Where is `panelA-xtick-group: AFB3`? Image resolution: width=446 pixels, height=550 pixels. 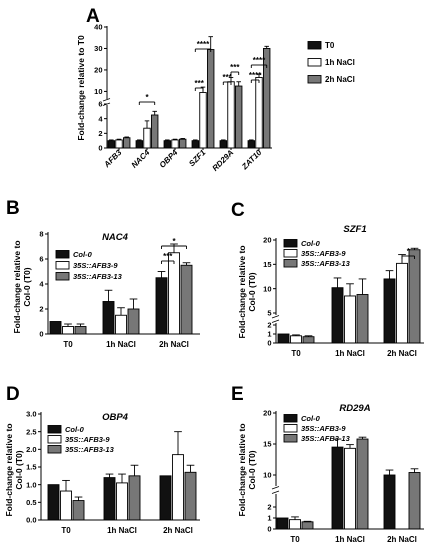
panelA-xtick-group: AFB3 is located at coordinates (113, 159).